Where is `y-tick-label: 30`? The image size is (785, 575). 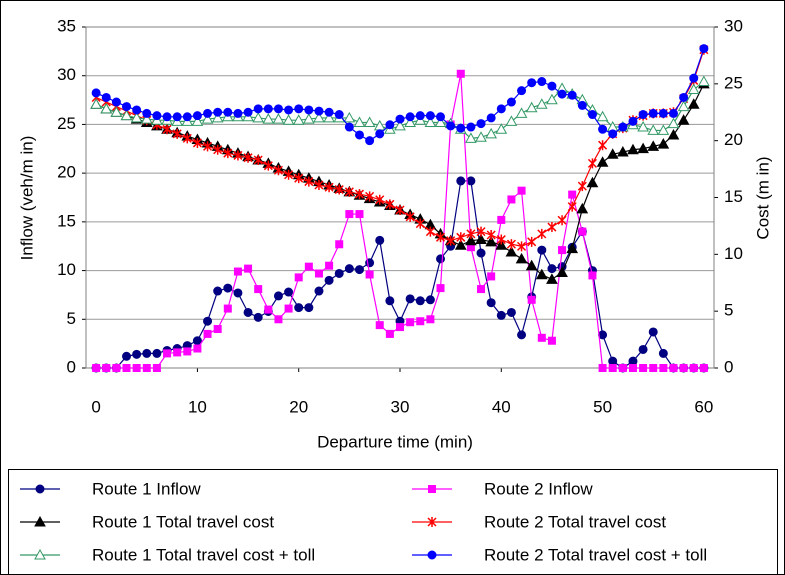 y-tick-label: 30 is located at coordinates (66, 74).